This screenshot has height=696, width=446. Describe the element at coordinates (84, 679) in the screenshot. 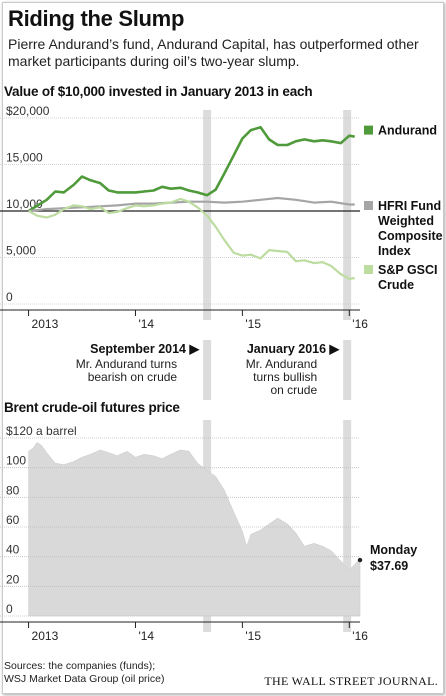

I see `sources-line-2: WSJ Market Data Group (oil price)` at that location.